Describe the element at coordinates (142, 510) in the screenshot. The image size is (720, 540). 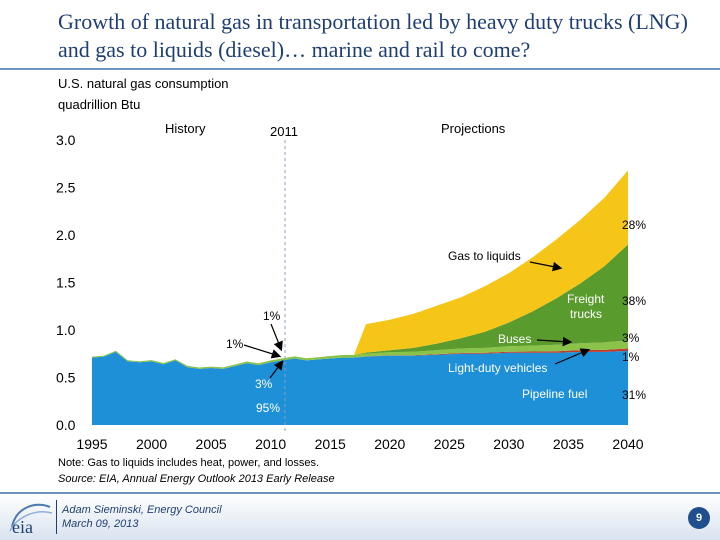
I see `presenter-name: Adam Sieminski, Energy Council` at that location.